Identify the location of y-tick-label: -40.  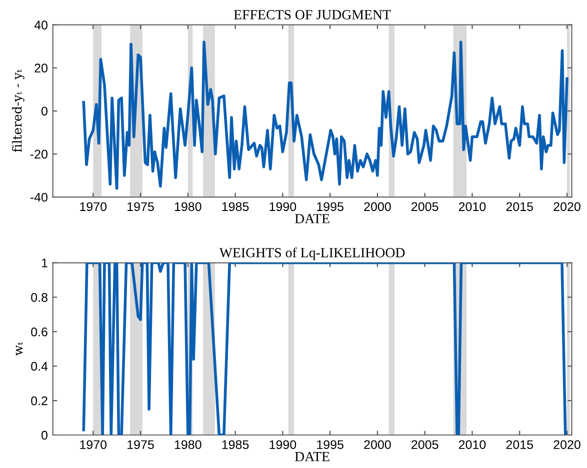
(39, 197).